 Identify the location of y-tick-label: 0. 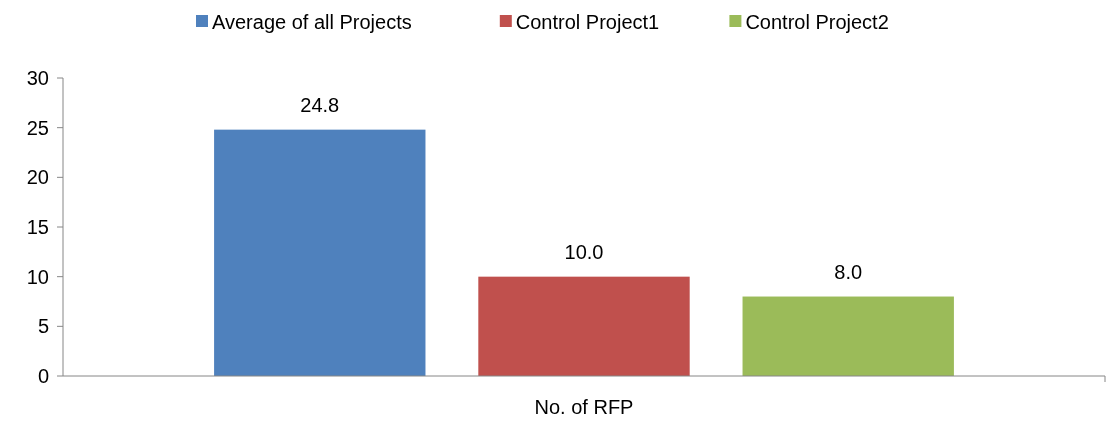
(43, 376).